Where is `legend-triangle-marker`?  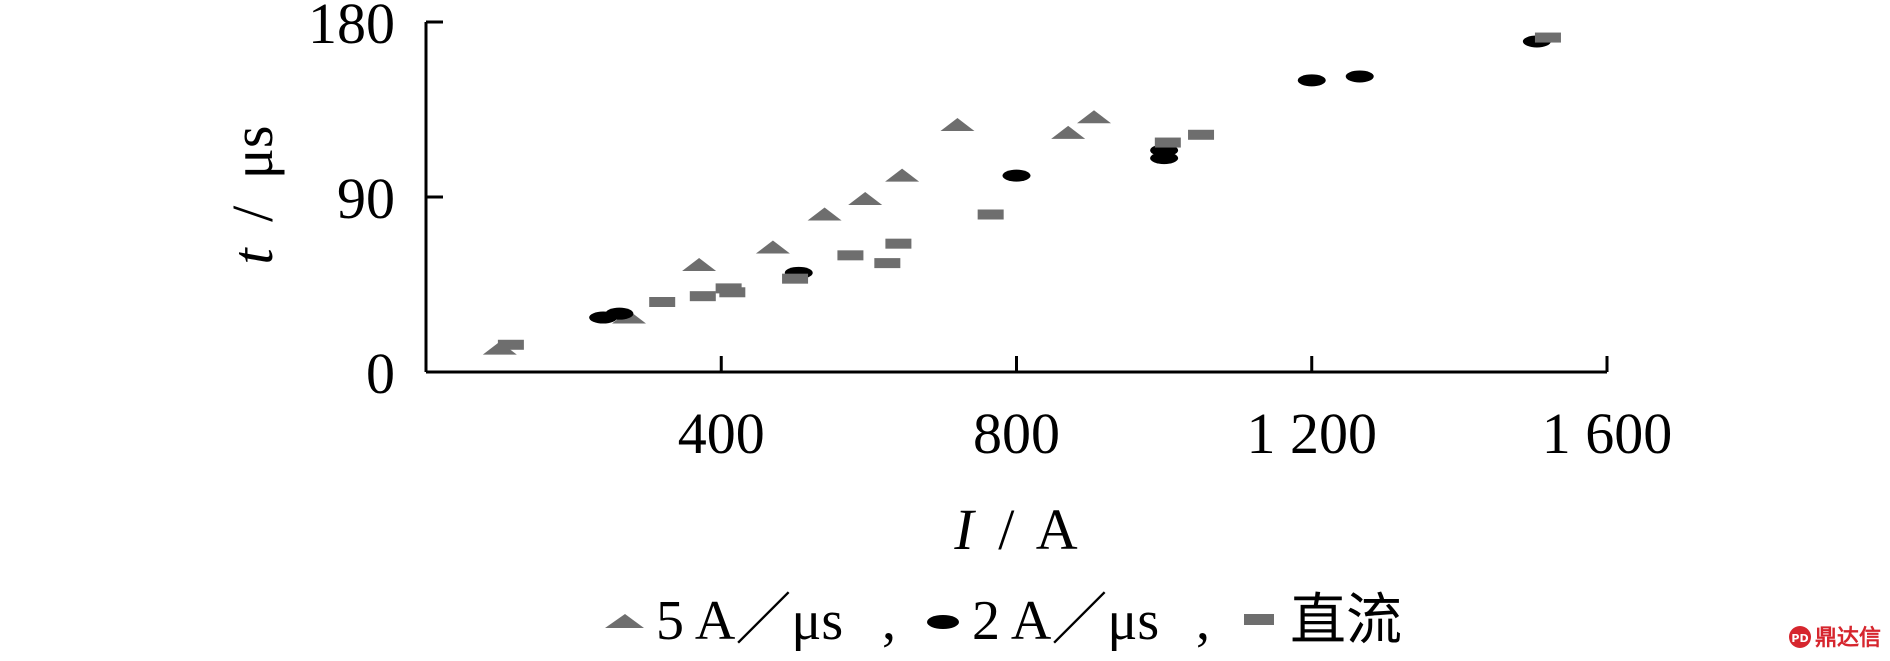
legend-triangle-marker is located at coordinates (624, 621).